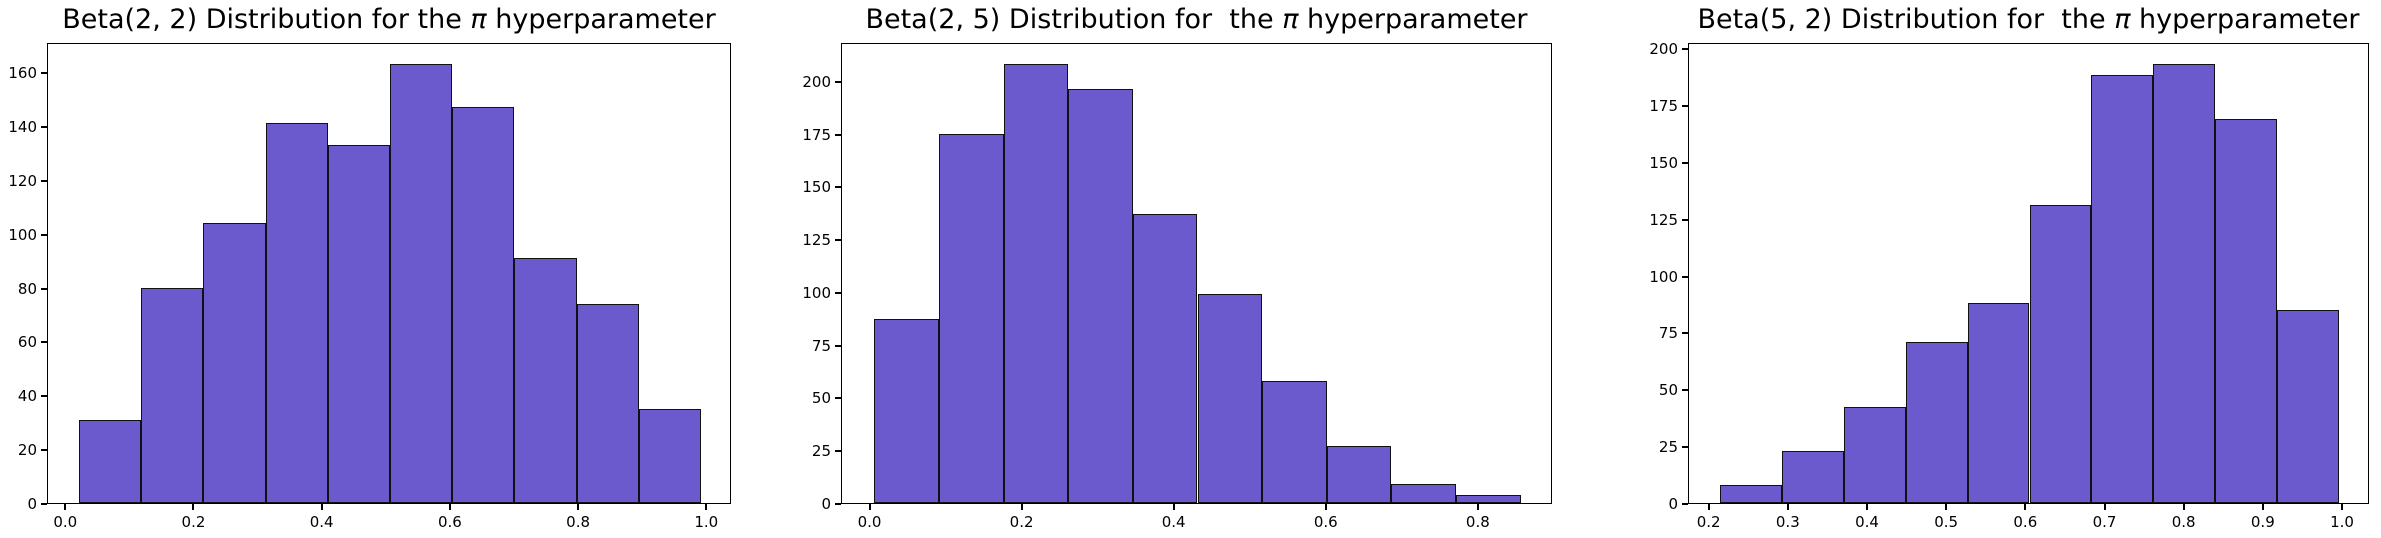 This screenshot has width=2381, height=538. Describe the element at coordinates (27, 396) in the screenshot. I see `y-tick-label: 40` at that location.